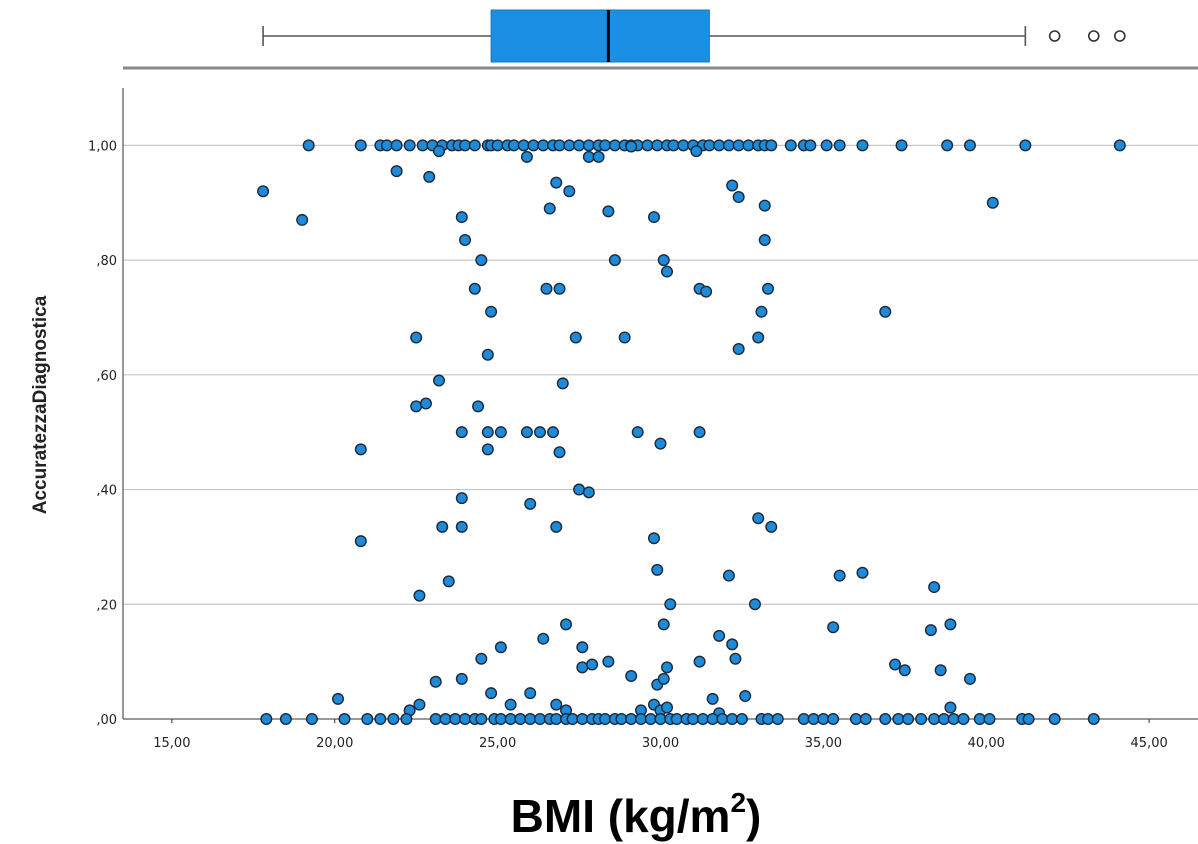 The height and width of the screenshot is (844, 1198). What do you see at coordinates (986, 743) in the screenshot?
I see `x-tick-label: 40,00` at bounding box center [986, 743].